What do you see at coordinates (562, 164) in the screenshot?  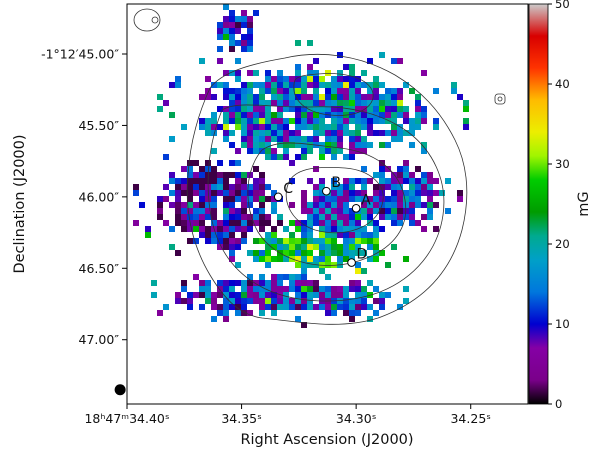 I see `colorbar-tick-label: 30` at bounding box center [562, 164].